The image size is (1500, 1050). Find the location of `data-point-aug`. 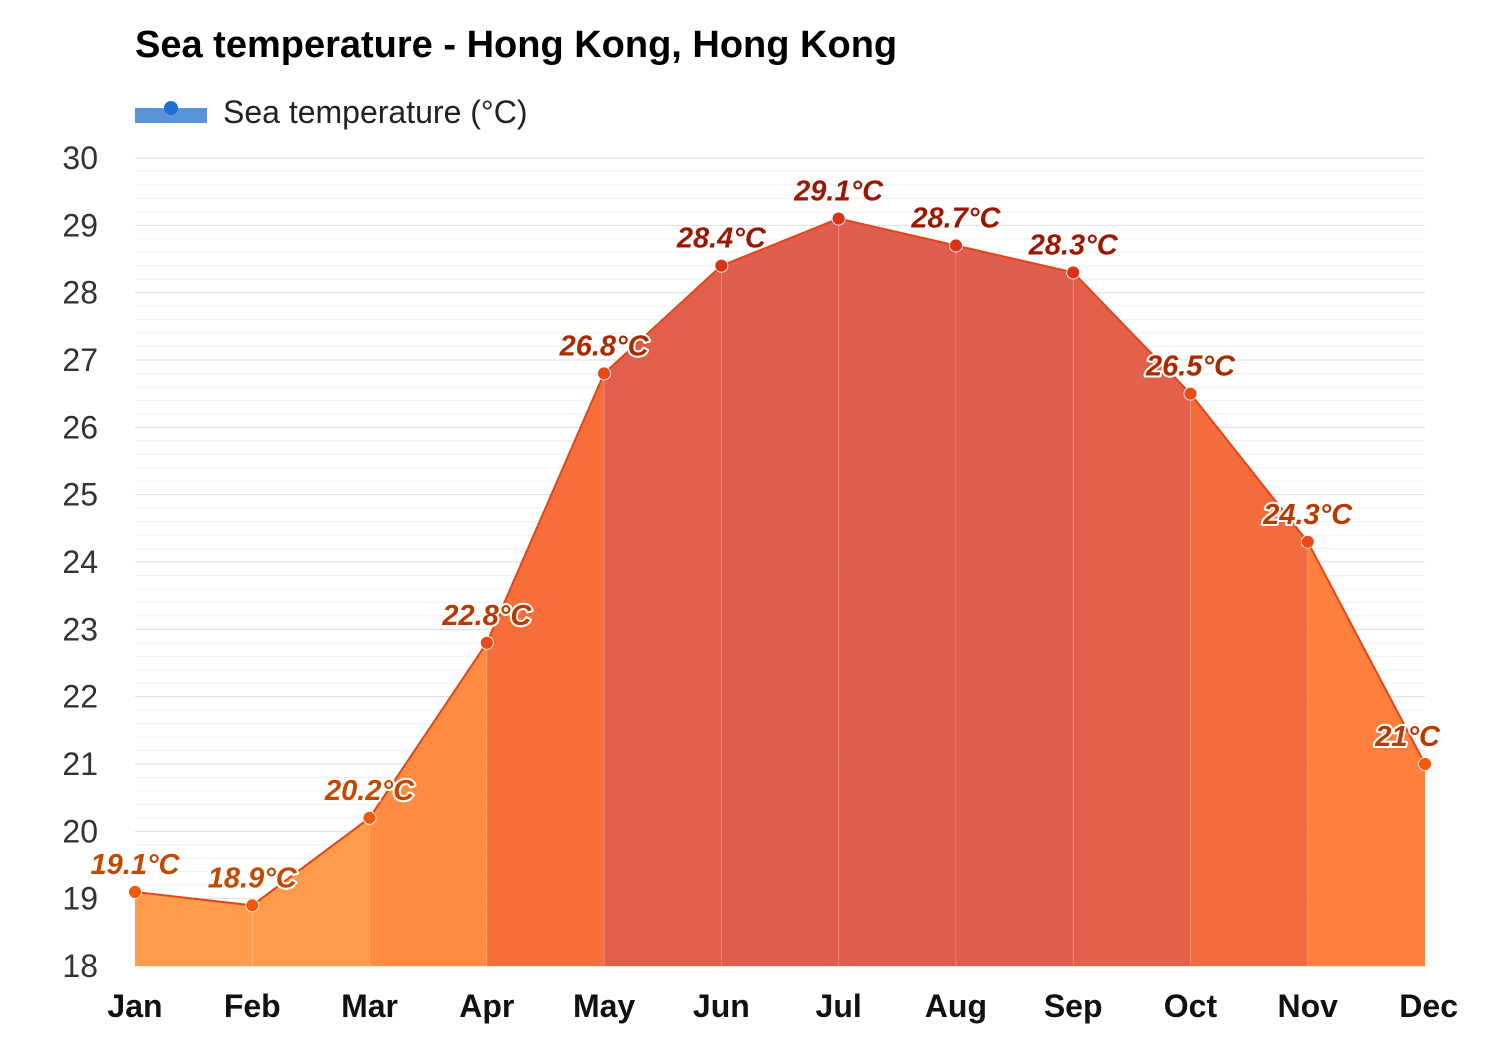

data-point-aug is located at coordinates (956, 245).